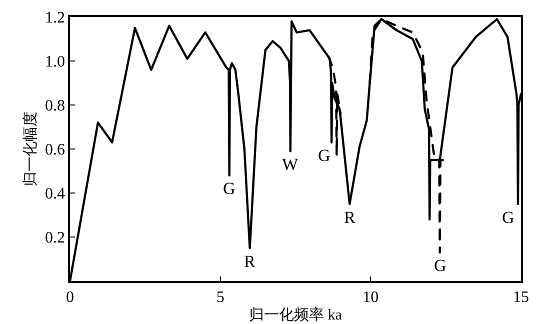 The width and height of the screenshot is (537, 324). What do you see at coordinates (55, 106) in the screenshot?
I see `y-tick-label: 0.8` at bounding box center [55, 106].